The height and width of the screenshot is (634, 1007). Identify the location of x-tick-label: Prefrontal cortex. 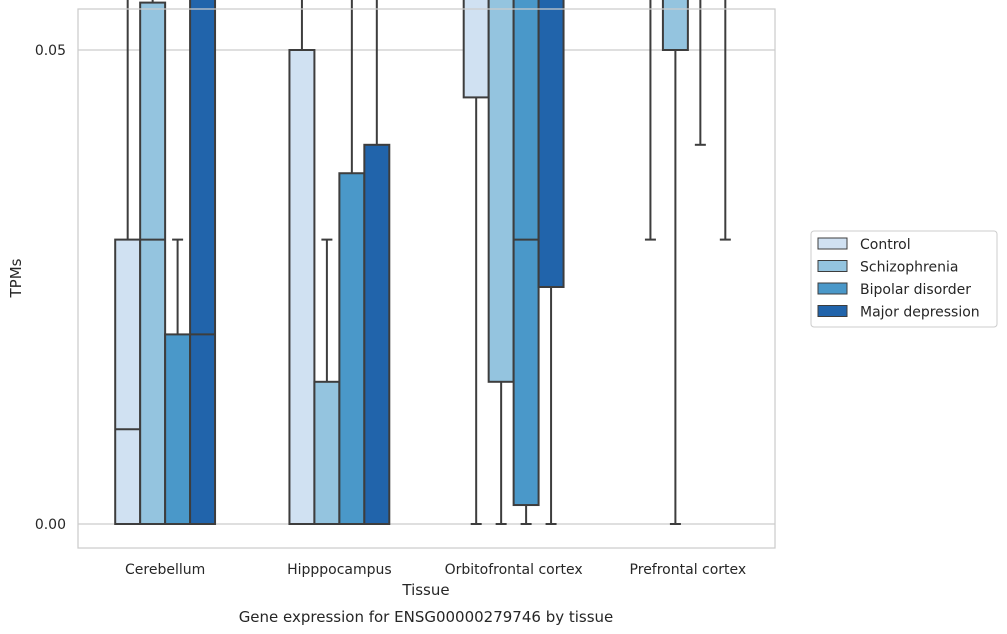
(688, 570).